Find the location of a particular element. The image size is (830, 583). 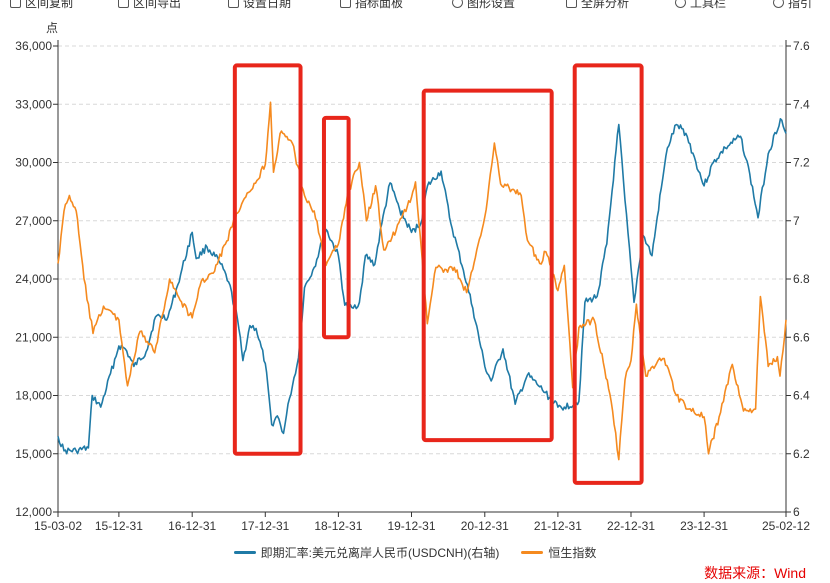

toolbar-item-label: 图形设置 is located at coordinates (491, 5).